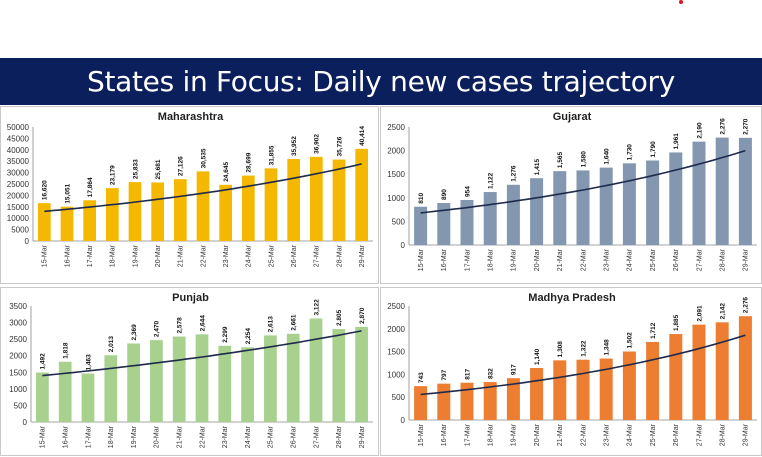 The image size is (762, 457). Describe the element at coordinates (317, 144) in the screenshot. I see `data-label: 36,902` at that location.